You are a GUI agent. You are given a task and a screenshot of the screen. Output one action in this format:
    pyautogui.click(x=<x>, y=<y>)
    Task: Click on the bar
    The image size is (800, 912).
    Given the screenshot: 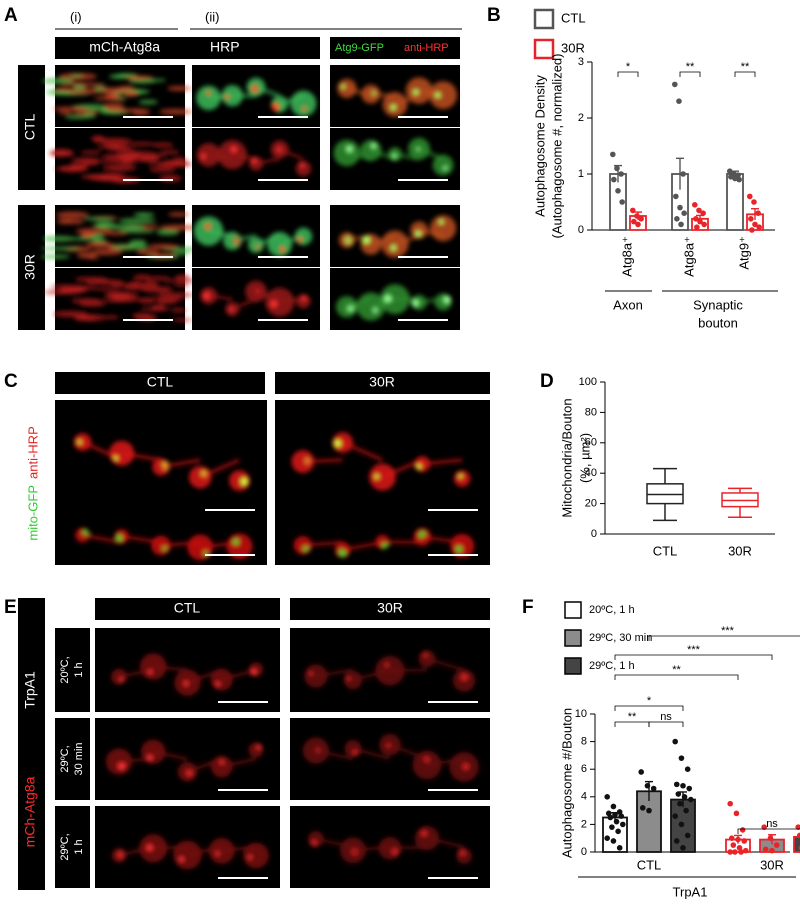 What is the action you would take?
    pyautogui.click(x=735, y=202)
    